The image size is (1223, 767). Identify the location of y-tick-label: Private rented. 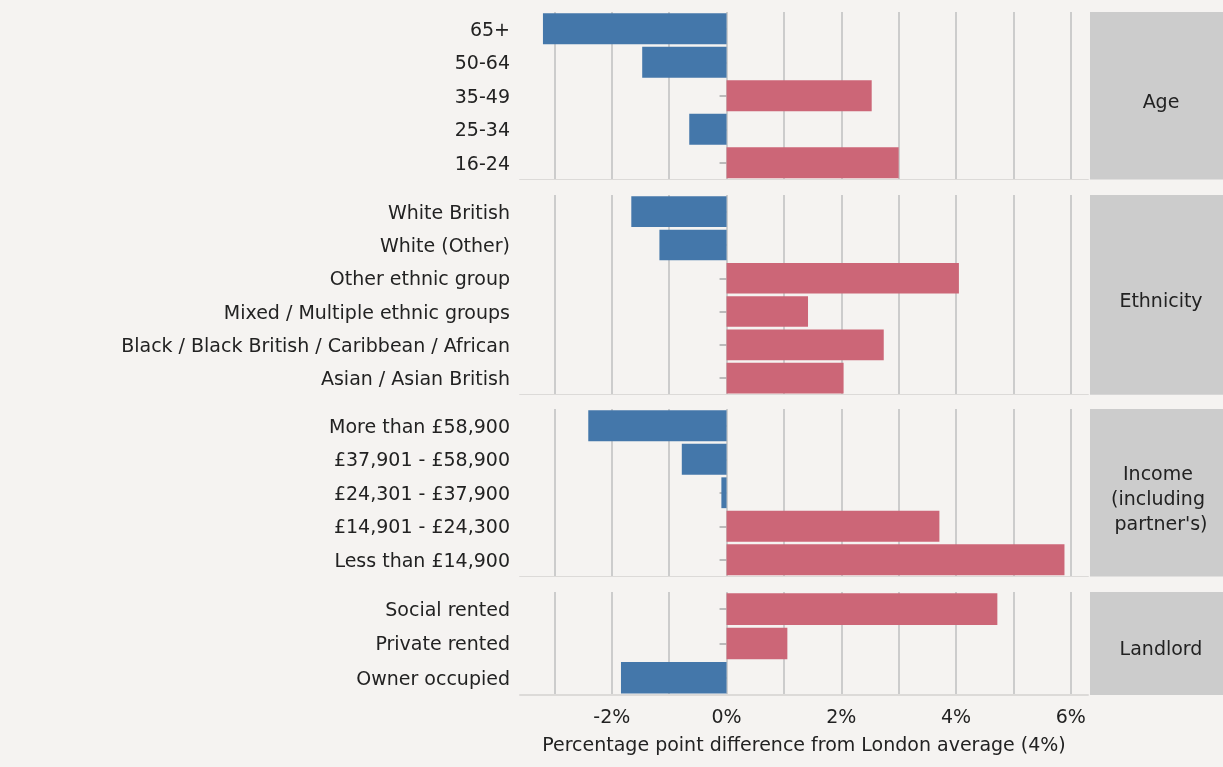
(442, 643).